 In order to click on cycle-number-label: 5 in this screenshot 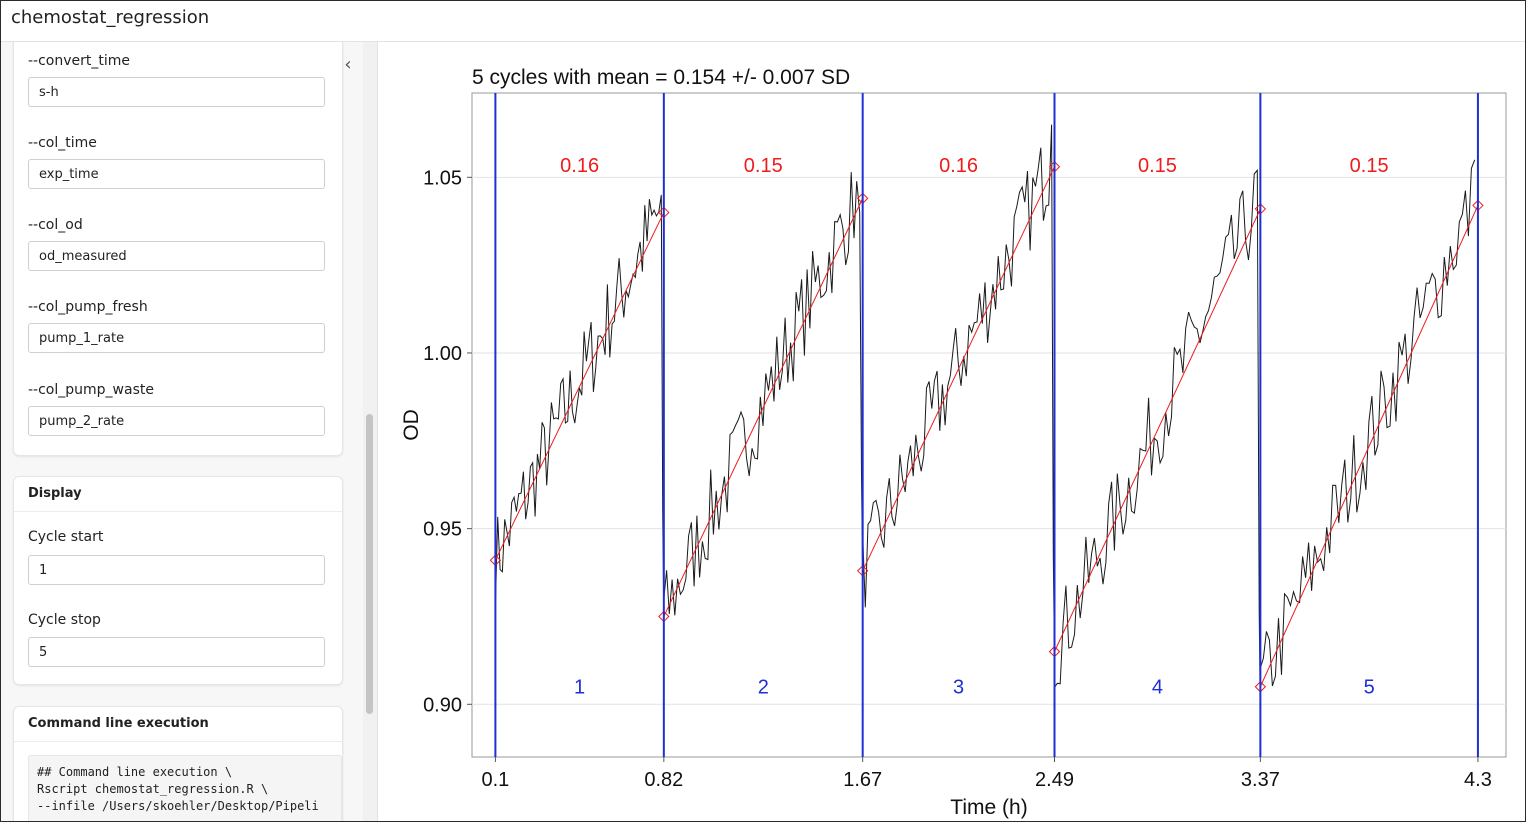, I will do `click(1369, 688)`.